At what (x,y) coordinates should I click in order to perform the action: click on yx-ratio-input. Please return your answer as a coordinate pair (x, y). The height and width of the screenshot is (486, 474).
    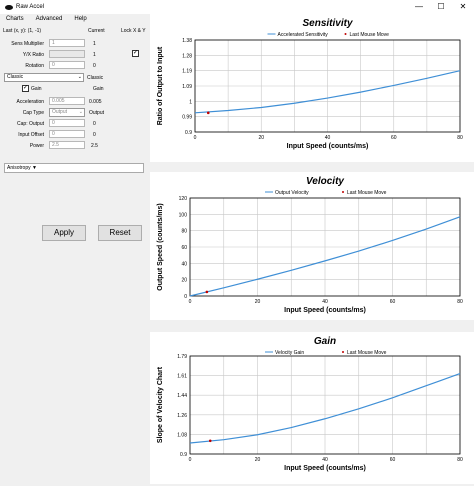
    Looking at the image, I should click on (67, 54).